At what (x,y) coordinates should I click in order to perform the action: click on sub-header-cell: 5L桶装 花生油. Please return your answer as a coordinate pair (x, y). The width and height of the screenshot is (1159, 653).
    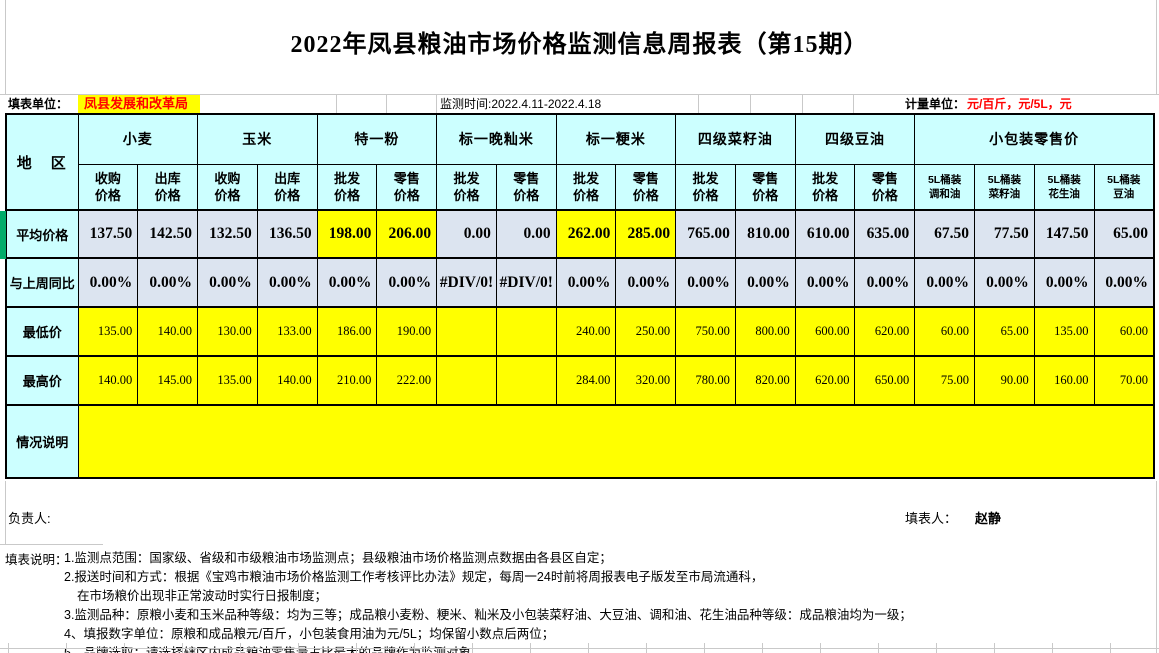
    Looking at the image, I should click on (1064, 187).